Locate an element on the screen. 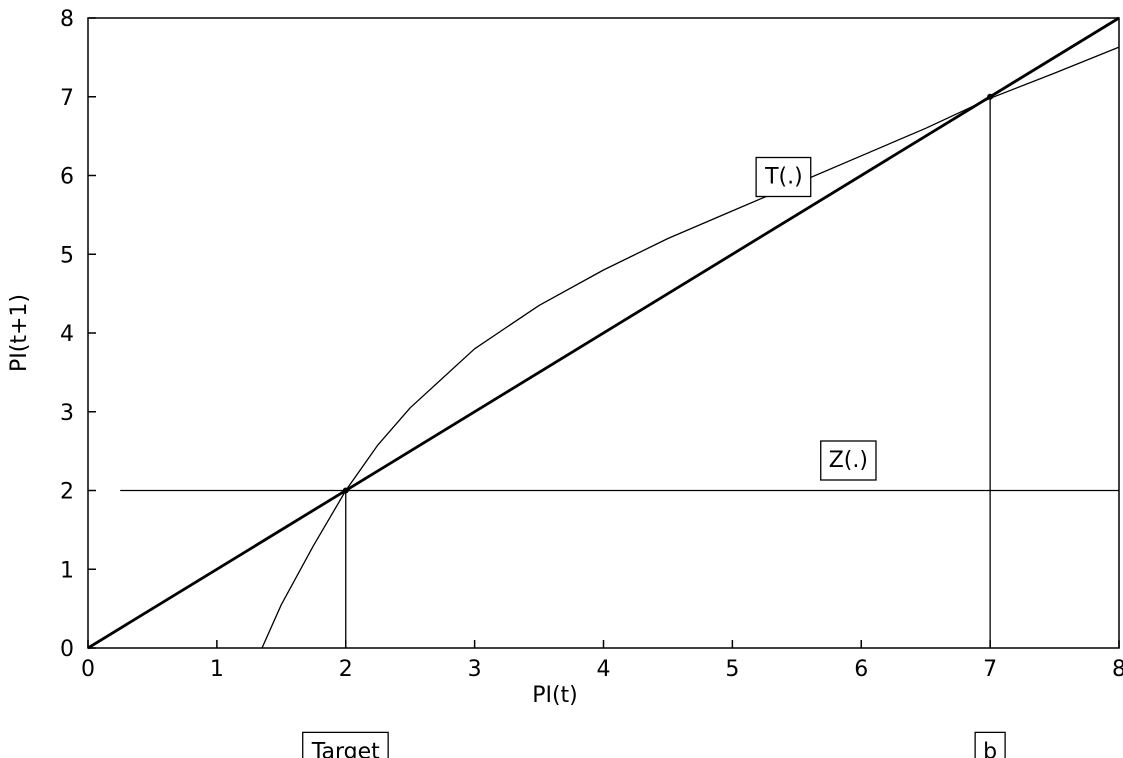 Image resolution: width=1123 pixels, height=758 pixels. x-tick-label: 8 is located at coordinates (1117, 669).